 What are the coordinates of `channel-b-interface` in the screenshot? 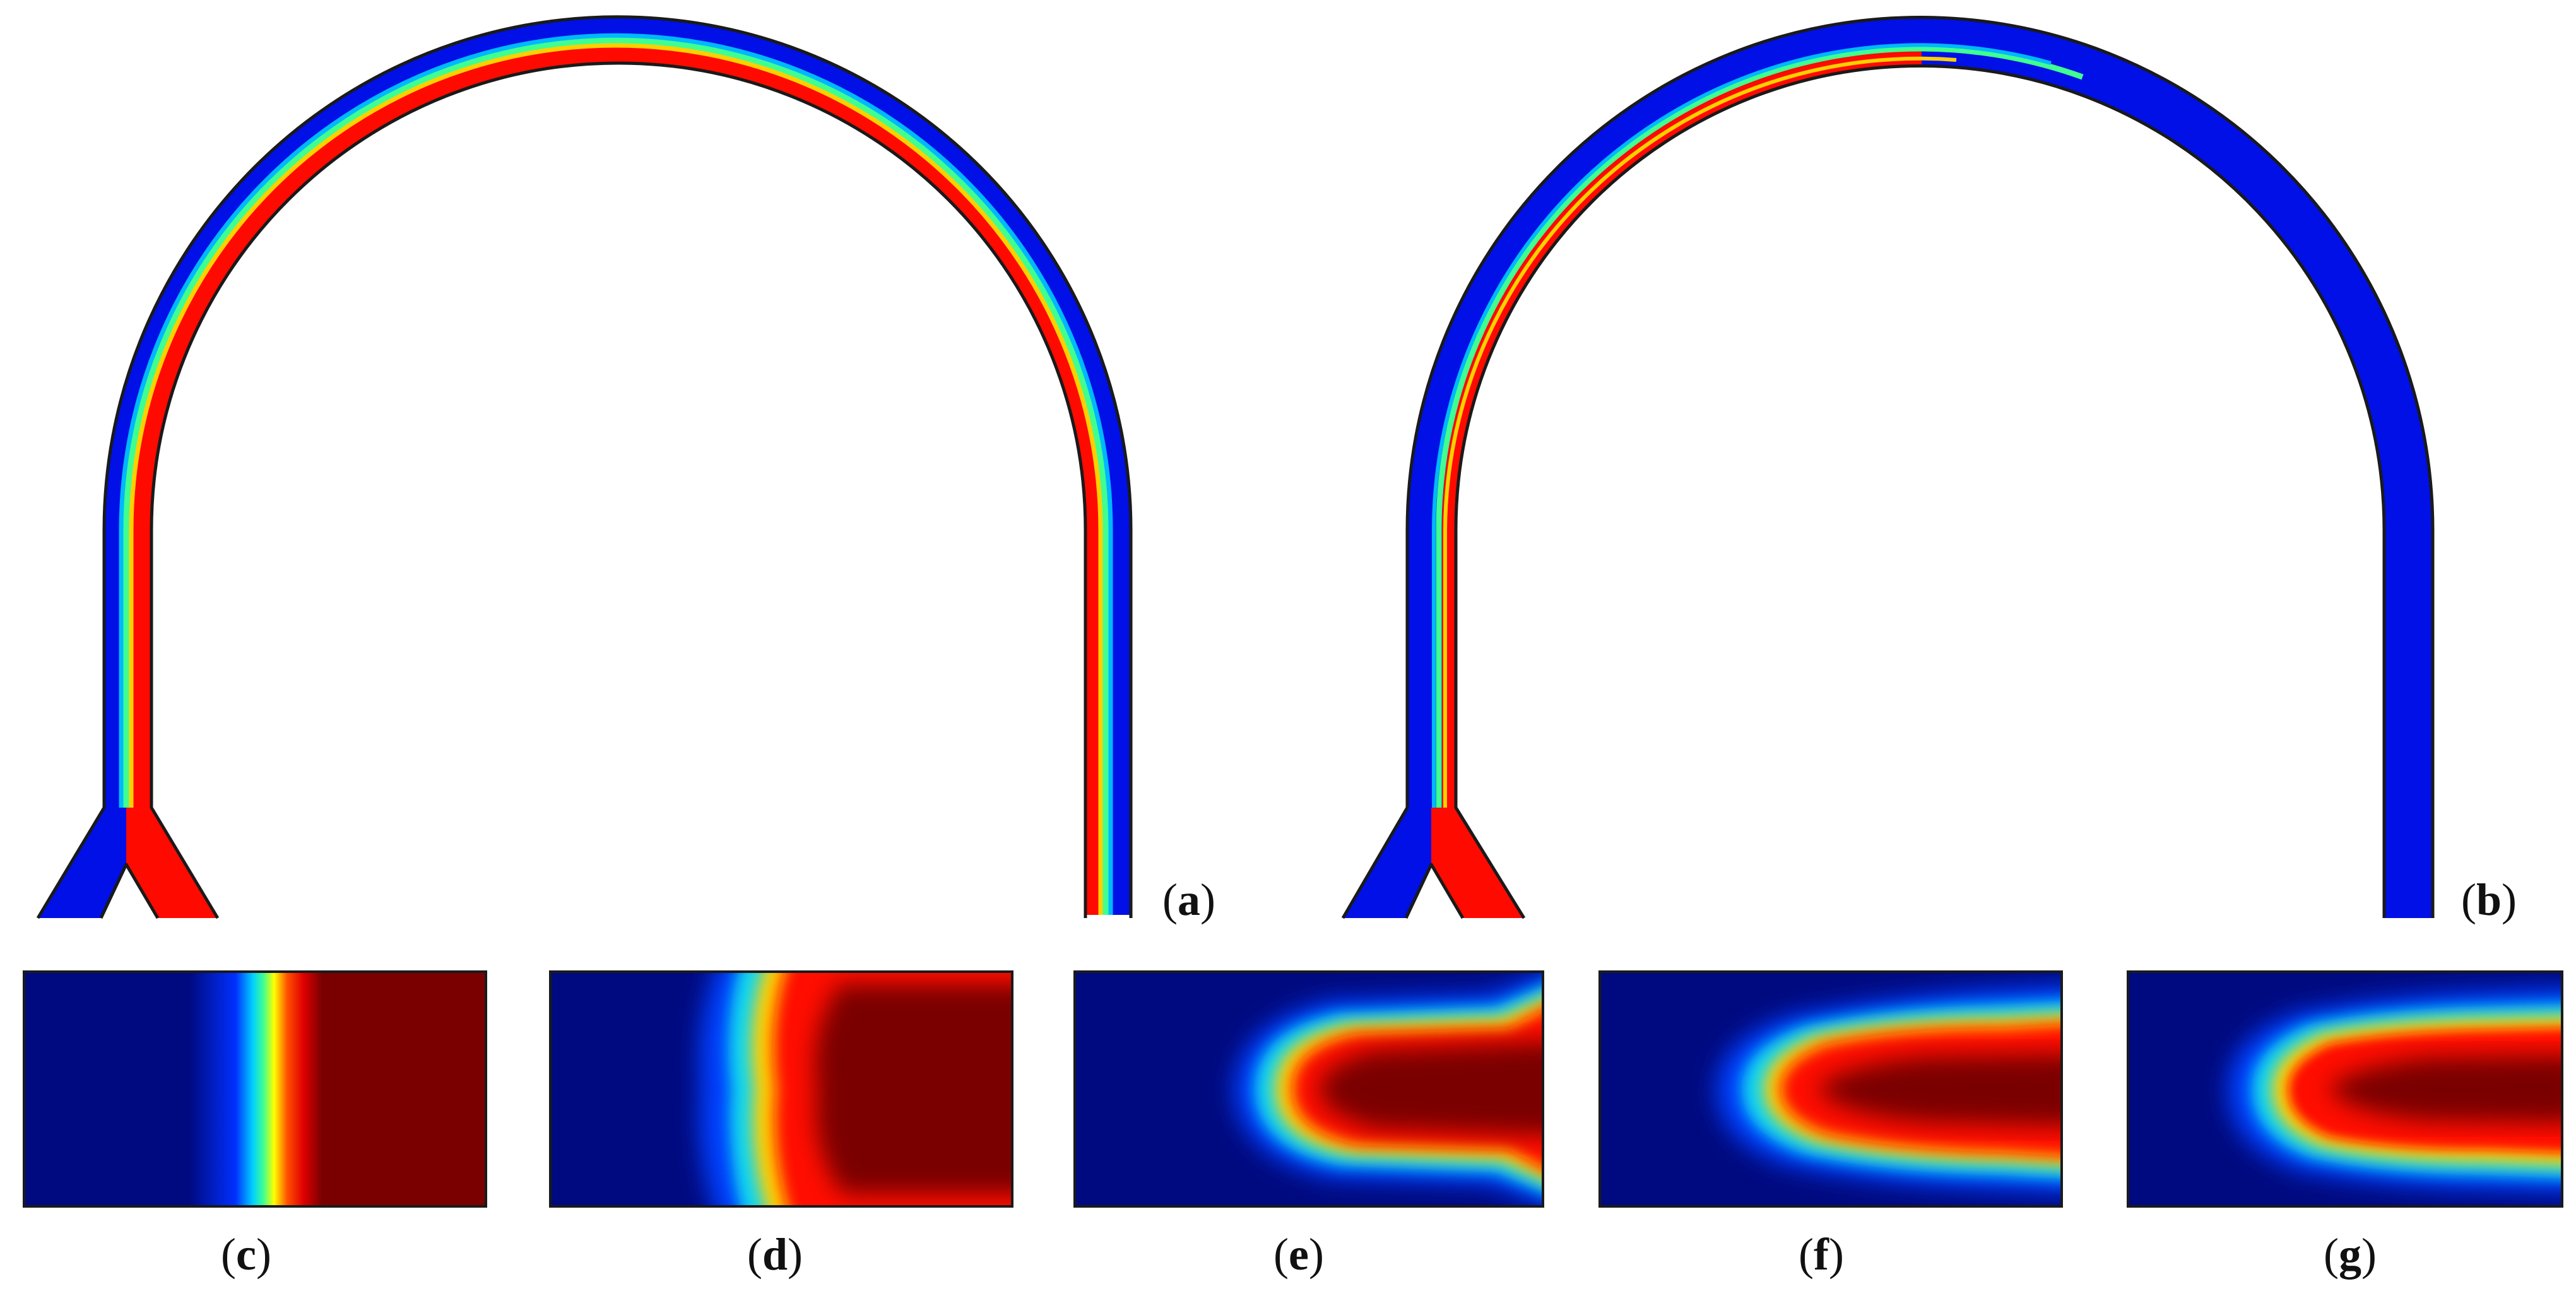 It's located at (1760, 426).